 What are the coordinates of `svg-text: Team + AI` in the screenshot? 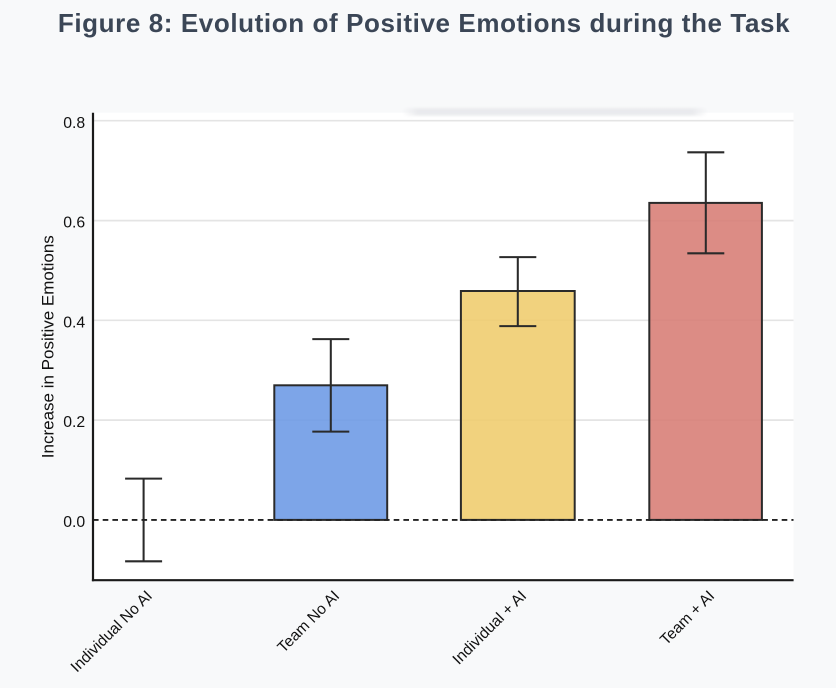 It's located at (687, 618).